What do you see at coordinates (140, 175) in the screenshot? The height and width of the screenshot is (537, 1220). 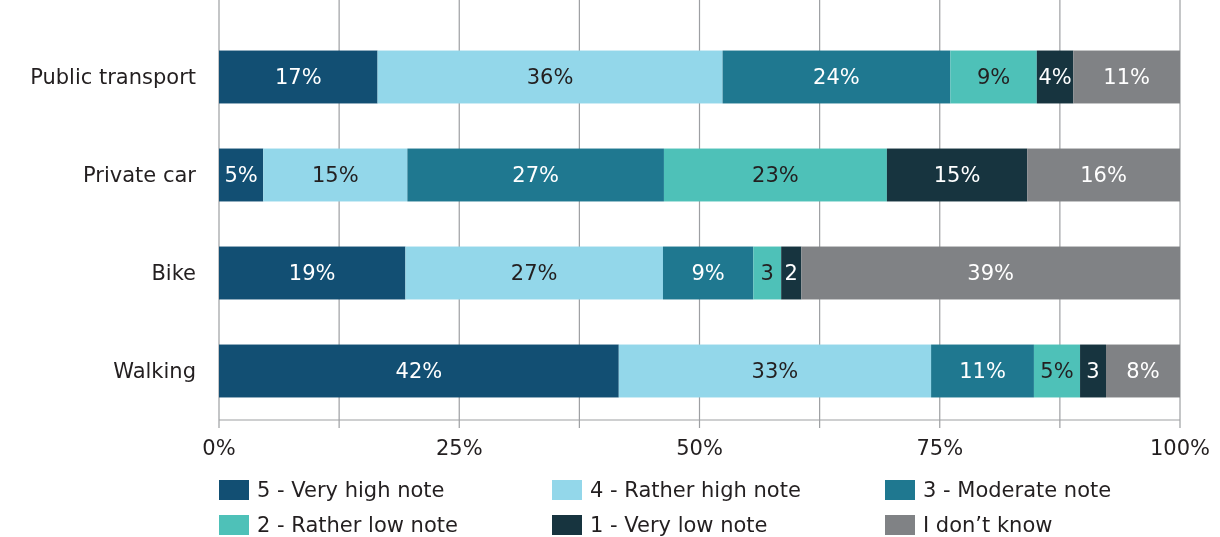 I see `y-tick-label: Private car` at bounding box center [140, 175].